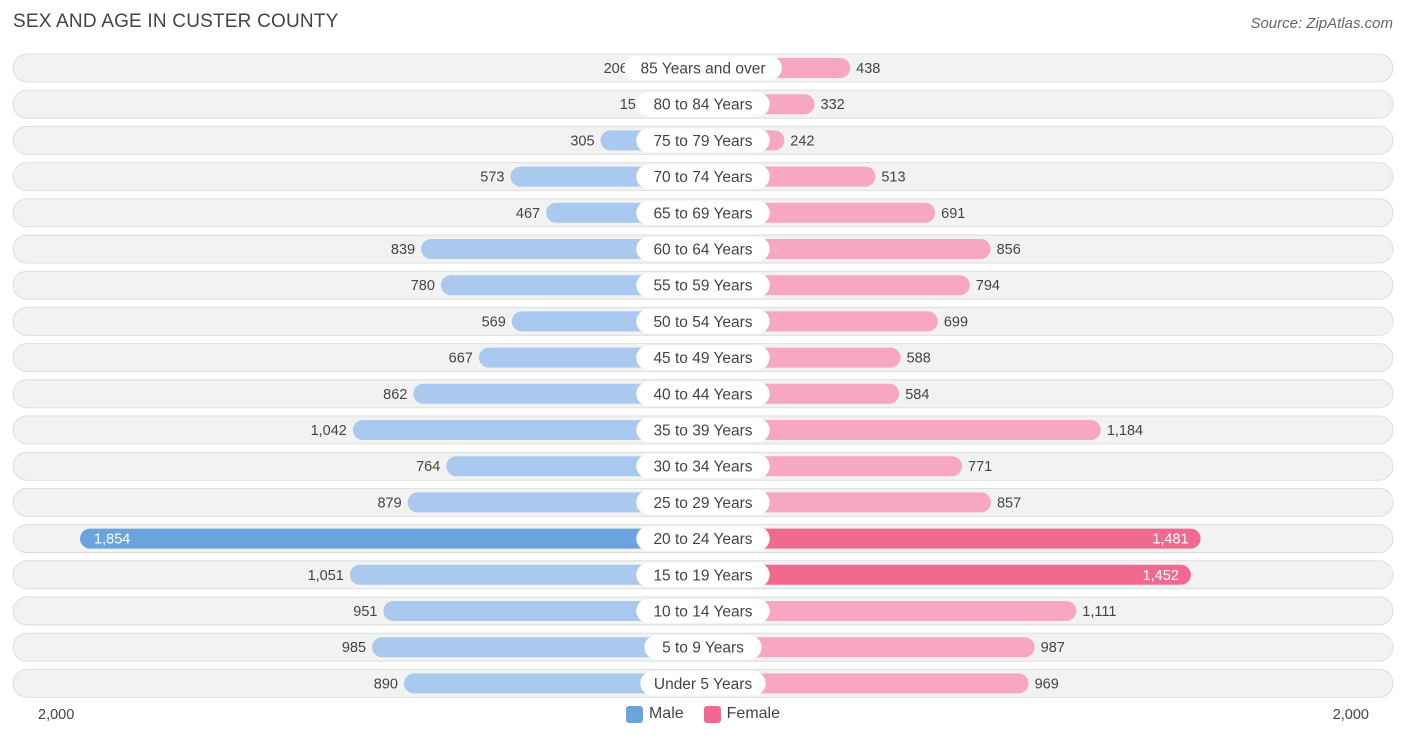 The width and height of the screenshot is (1406, 740). Describe the element at coordinates (428, 467) in the screenshot. I see `male-value-label: 764` at that location.